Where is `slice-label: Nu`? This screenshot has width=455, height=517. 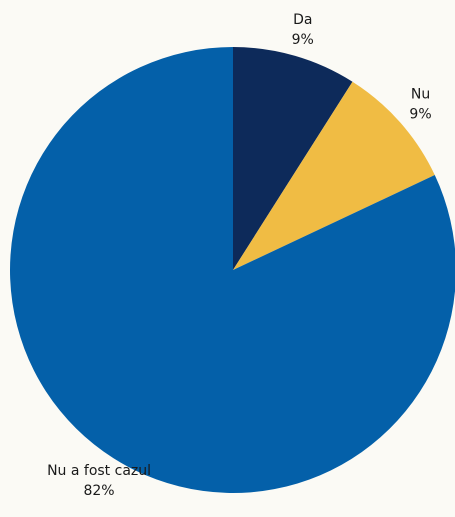 slice-label: Nu is located at coordinates (420, 95).